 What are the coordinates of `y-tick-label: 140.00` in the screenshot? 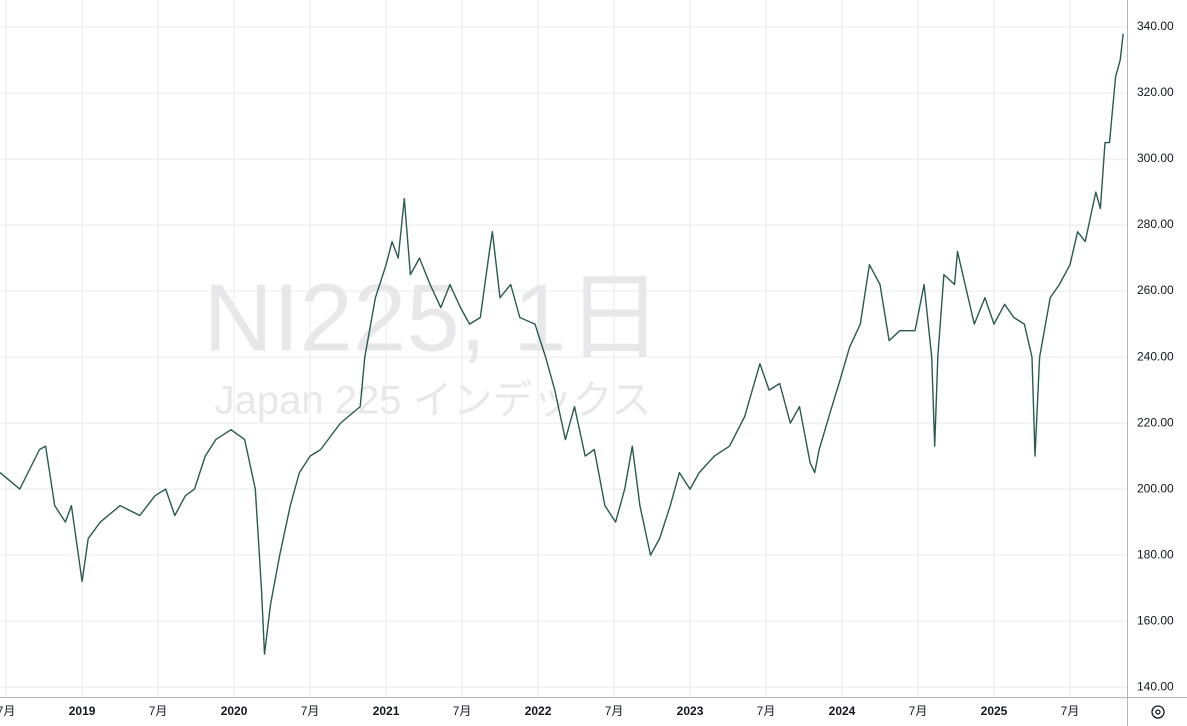 It's located at (1155, 686).